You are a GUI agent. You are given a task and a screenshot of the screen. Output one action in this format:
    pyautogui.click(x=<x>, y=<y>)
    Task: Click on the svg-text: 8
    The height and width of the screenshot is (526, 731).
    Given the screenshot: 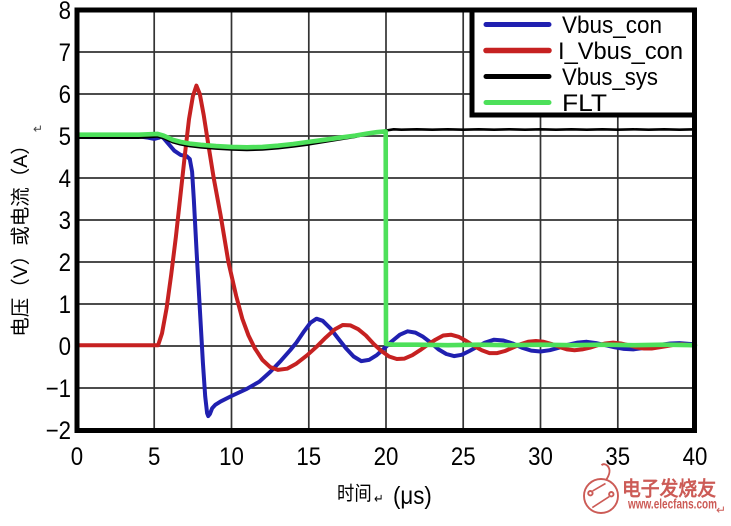 What is the action you would take?
    pyautogui.click(x=65, y=12)
    